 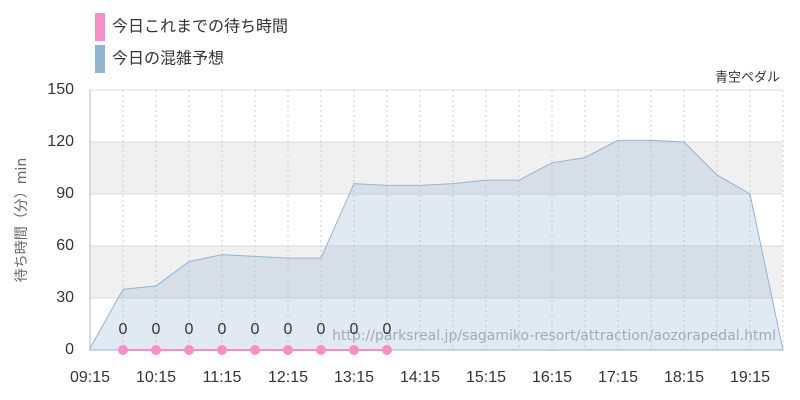 What do you see at coordinates (288, 377) in the screenshot?
I see `x-tick-label: 12:15` at bounding box center [288, 377].